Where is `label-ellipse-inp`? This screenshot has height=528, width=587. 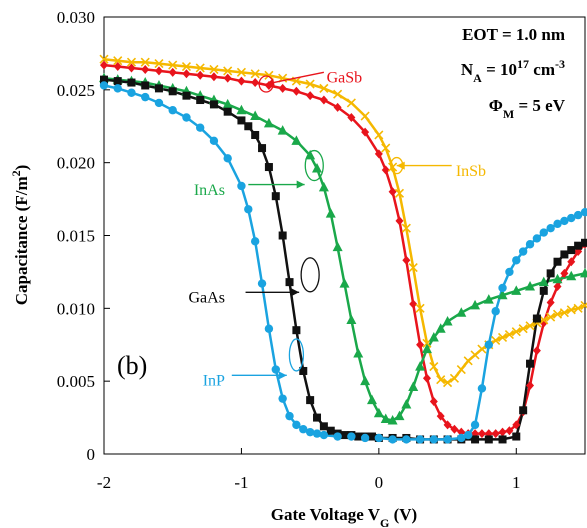
label-ellipse-inp is located at coordinates (296, 355).